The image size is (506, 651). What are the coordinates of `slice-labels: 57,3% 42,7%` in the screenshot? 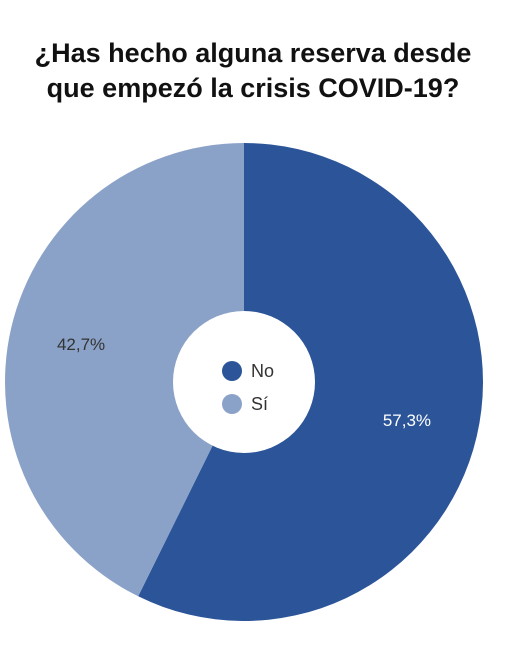 It's located at (244, 382).